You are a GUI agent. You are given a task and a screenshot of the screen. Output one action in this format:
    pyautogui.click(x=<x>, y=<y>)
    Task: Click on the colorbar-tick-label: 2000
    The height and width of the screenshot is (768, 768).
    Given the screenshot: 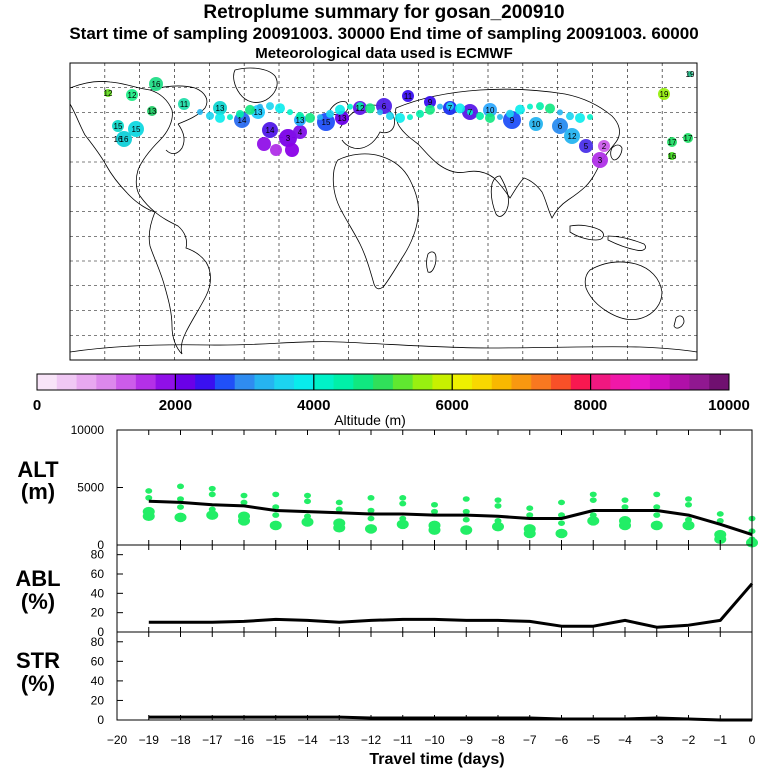 What is the action you would take?
    pyautogui.click(x=175, y=405)
    